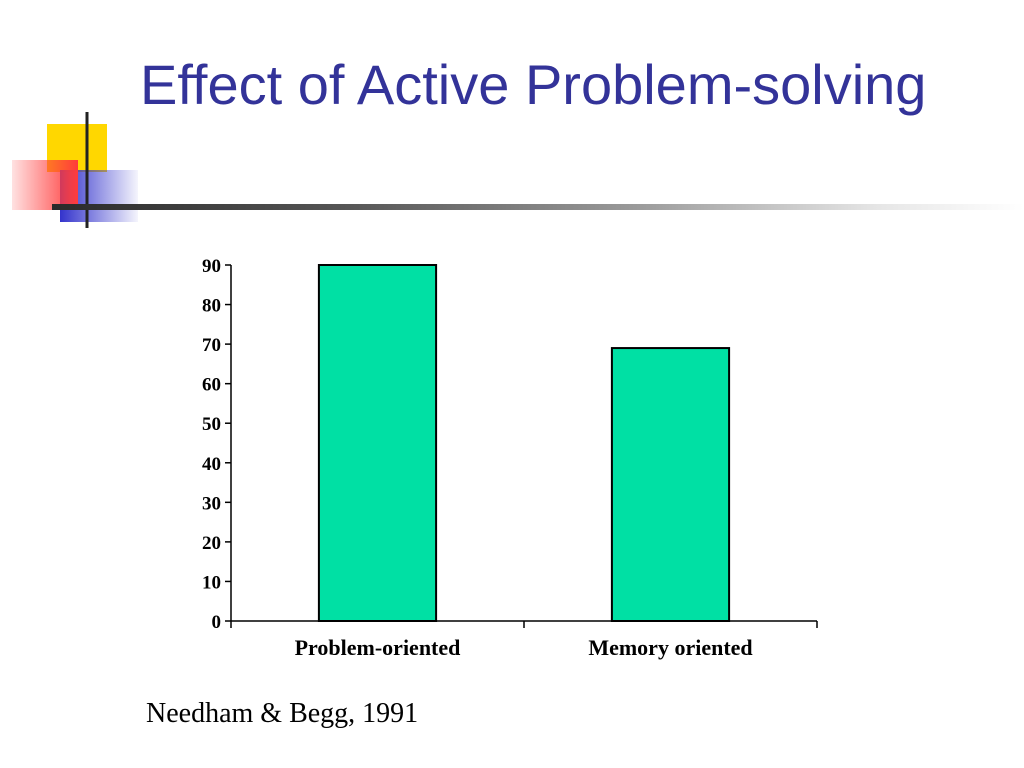 The image size is (1024, 768). I want to click on slide-title: Effect of Active Problem-solving, so click(533, 84).